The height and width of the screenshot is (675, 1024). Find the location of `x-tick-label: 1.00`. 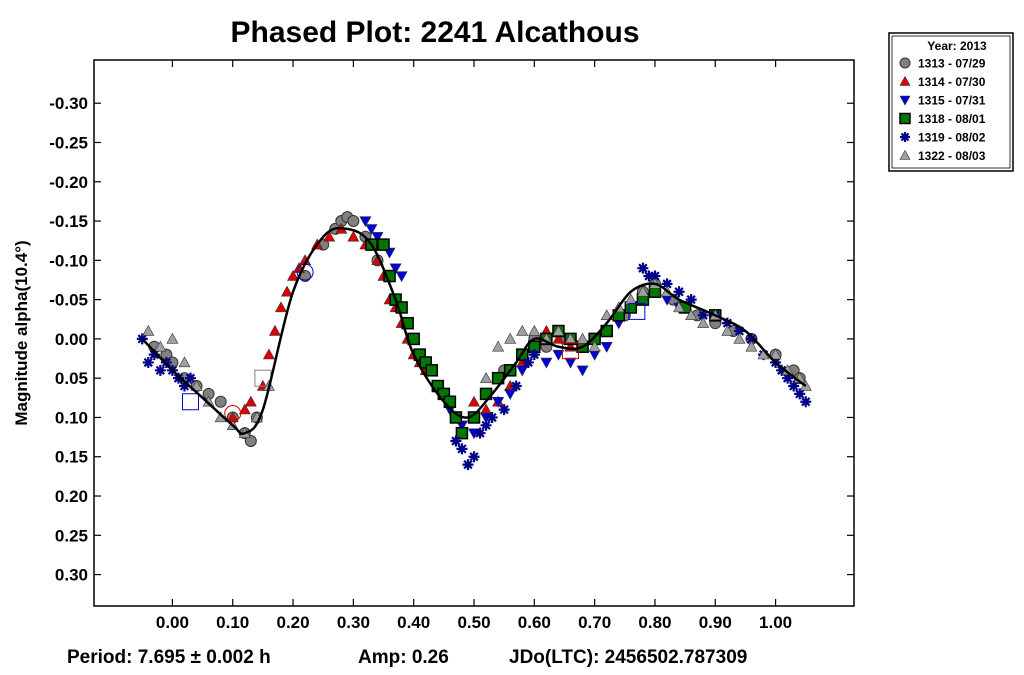

x-tick-label: 1.00 is located at coordinates (775, 622).